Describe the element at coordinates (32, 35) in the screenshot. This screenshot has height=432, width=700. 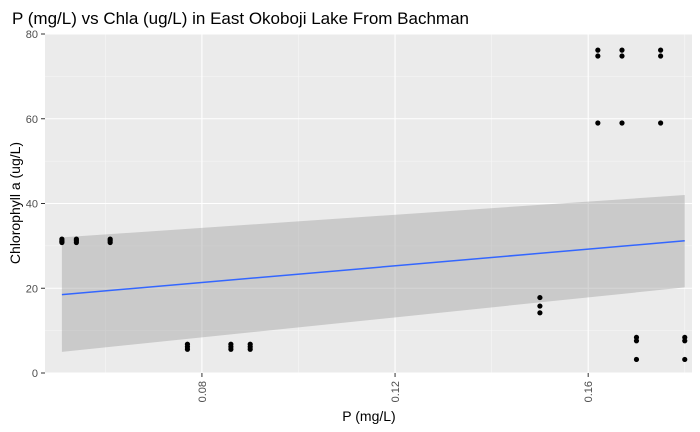
I see `y-tick-label: 80` at that location.